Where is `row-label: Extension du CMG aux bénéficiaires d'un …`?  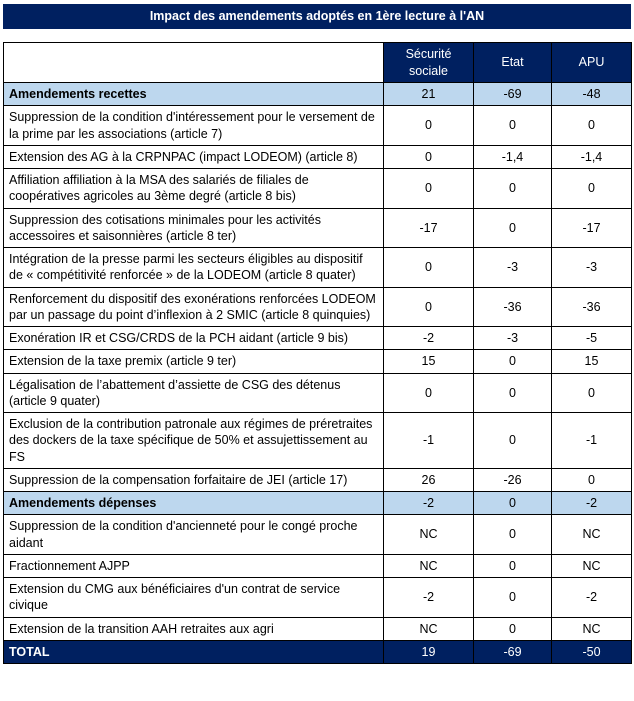
row-label: Extension du CMG aux bénéficiaires d'un … is located at coordinates (193, 597).